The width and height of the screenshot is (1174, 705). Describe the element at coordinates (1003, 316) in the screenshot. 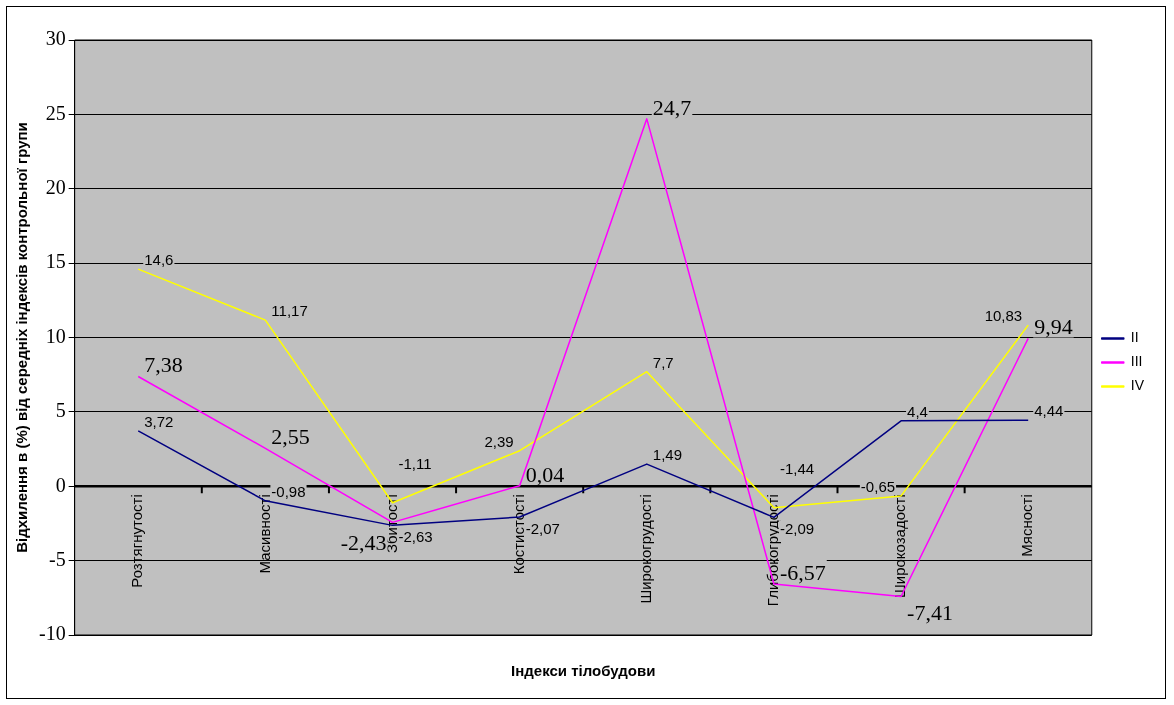

I see `data-label: 10,83` at that location.